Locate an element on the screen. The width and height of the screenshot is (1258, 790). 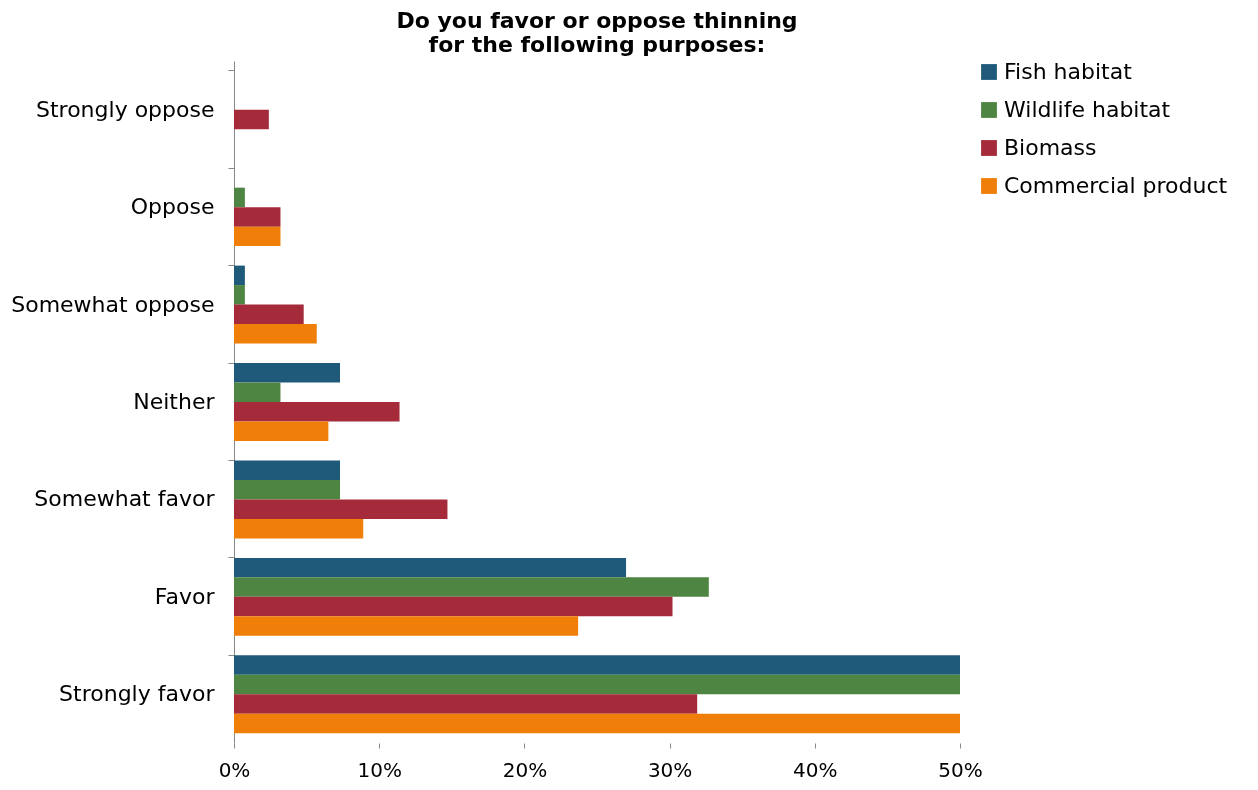
y-tick-label: Strongly favor is located at coordinates (137, 694).